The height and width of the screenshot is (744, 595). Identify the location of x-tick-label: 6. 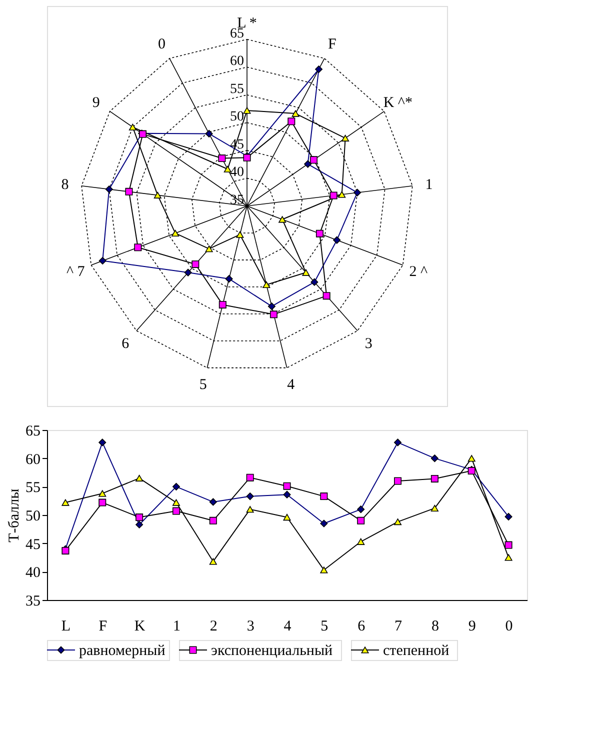
(362, 626).